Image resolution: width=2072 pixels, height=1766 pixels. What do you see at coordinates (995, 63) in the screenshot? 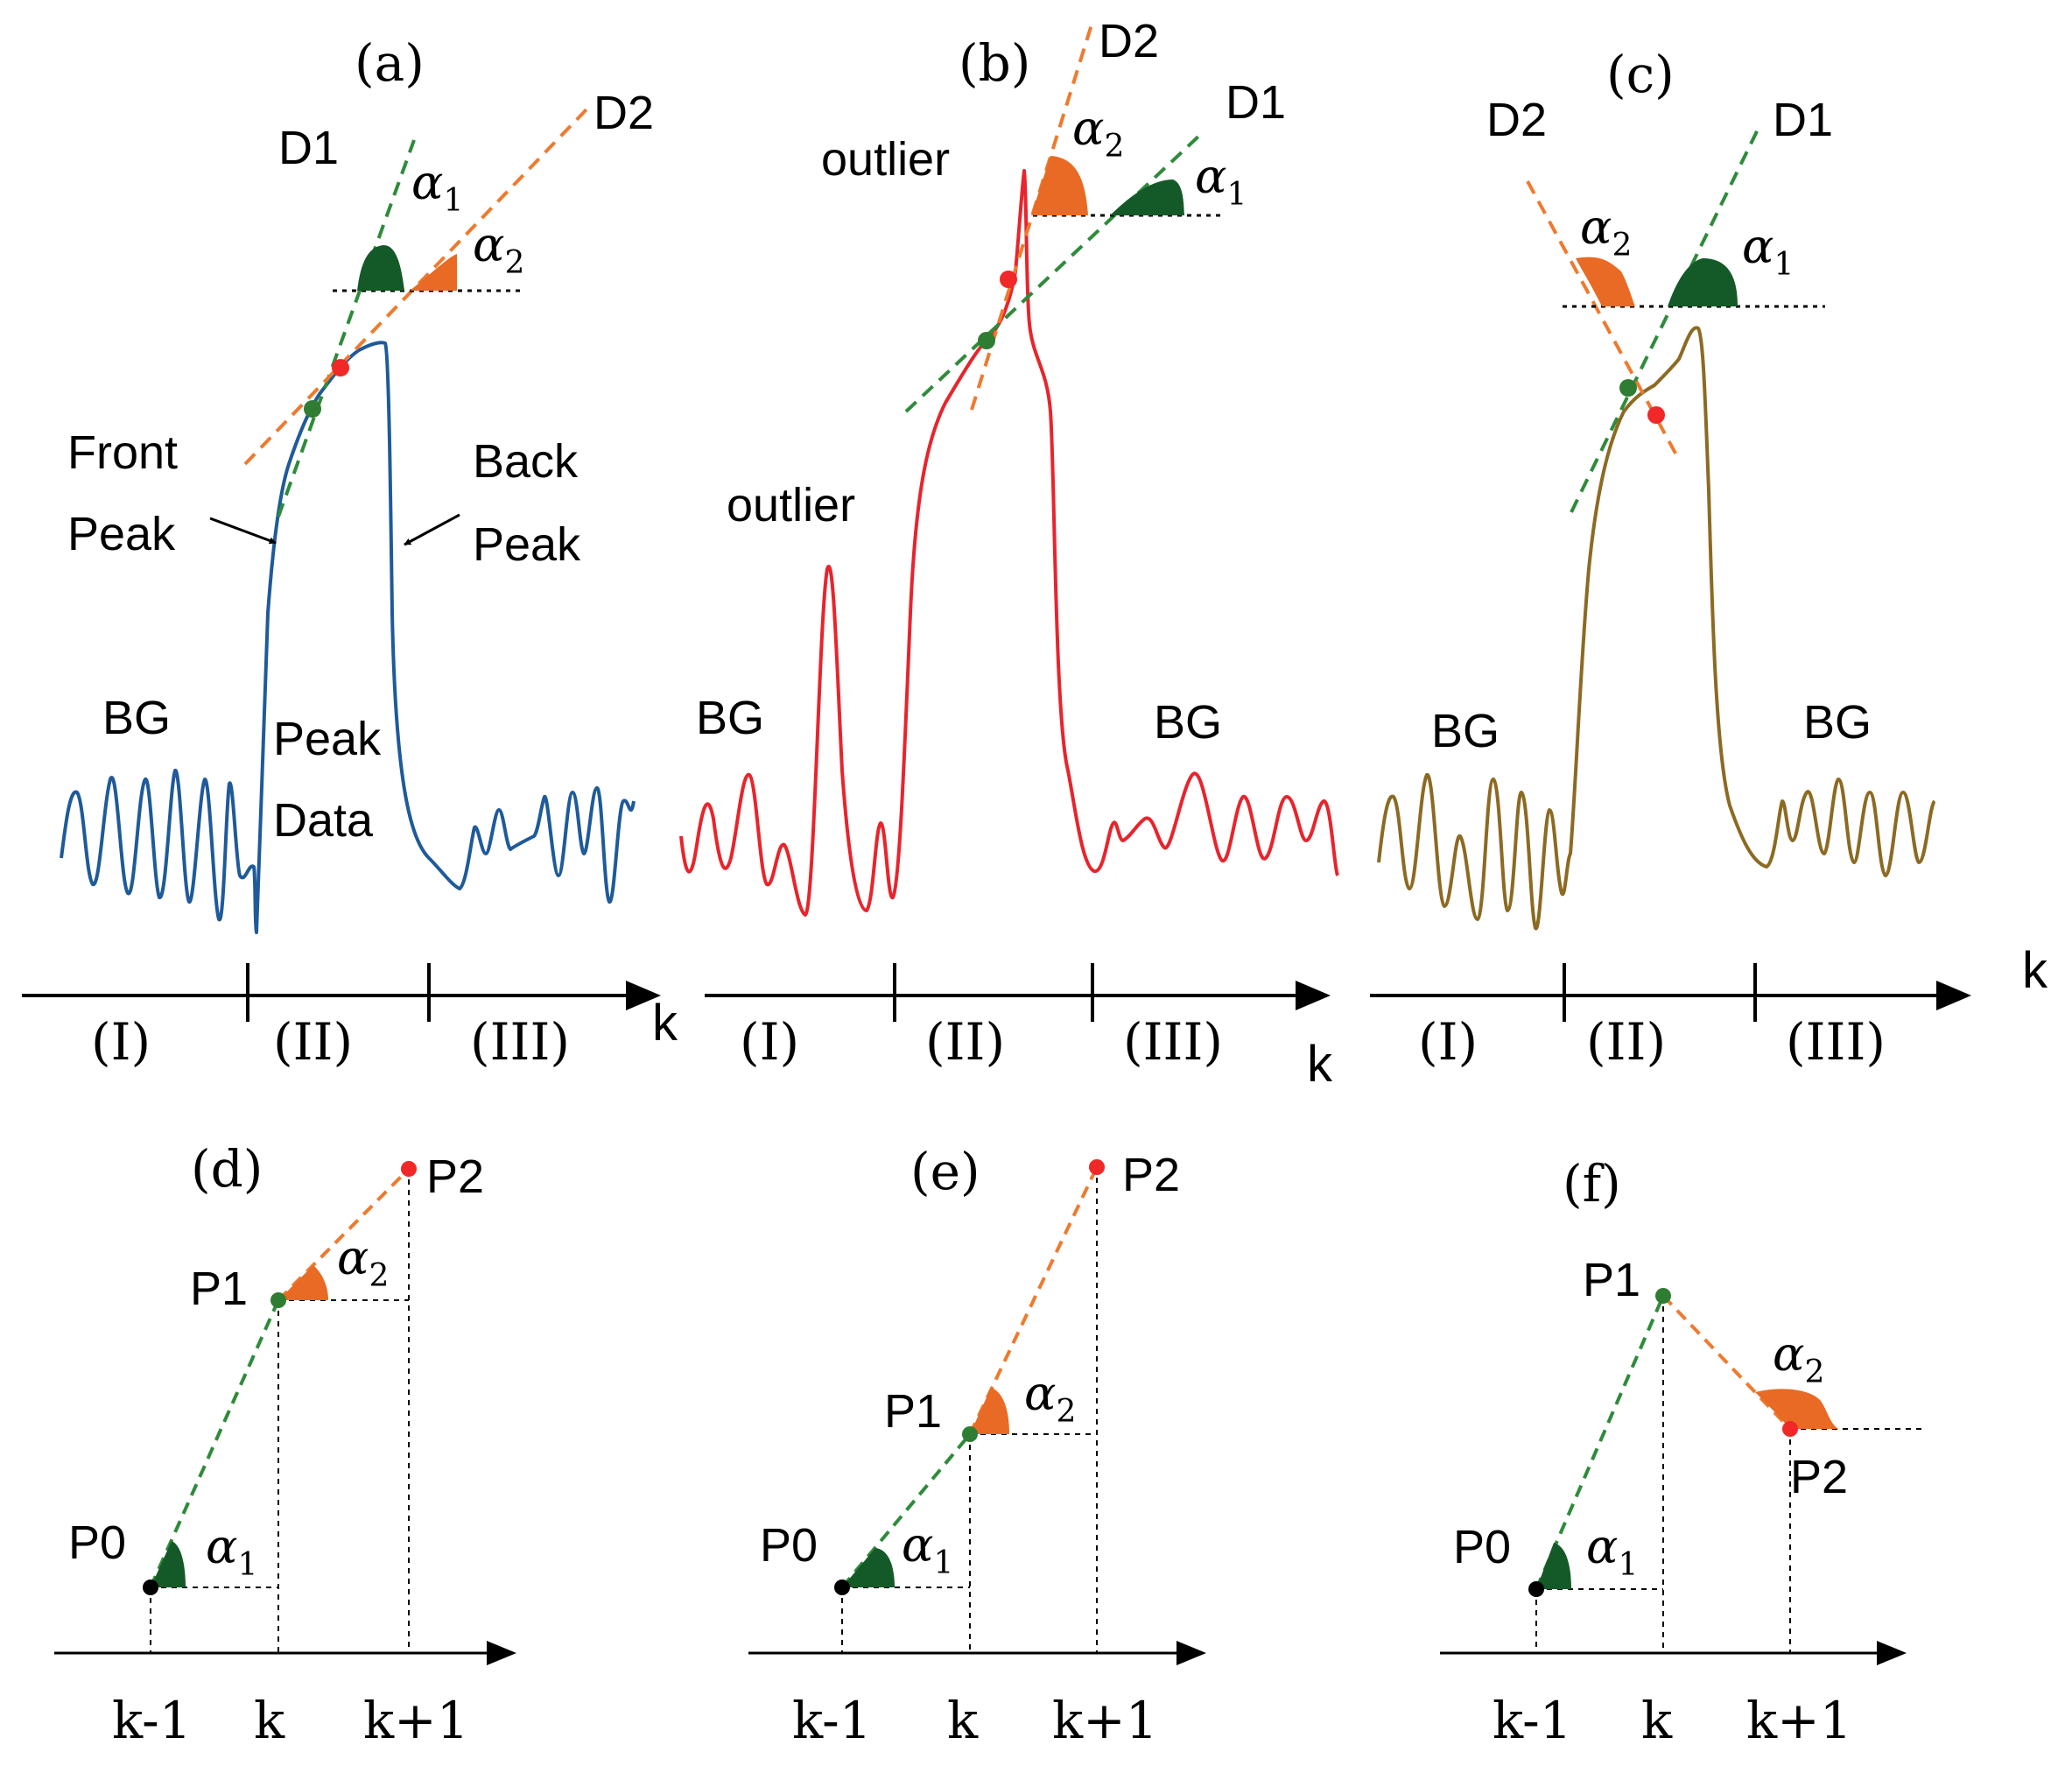
I see `panel-b-label: (b)` at bounding box center [995, 63].